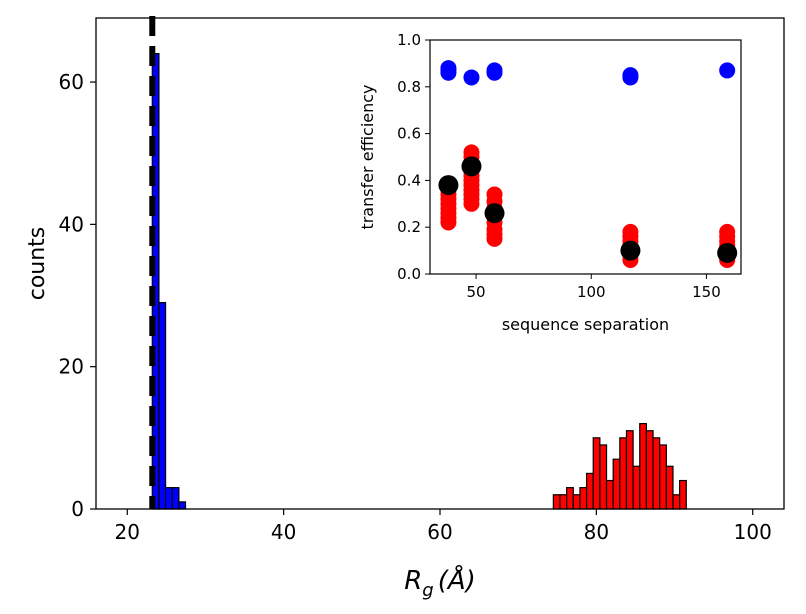 This screenshot has width=806, height=614. What do you see at coordinates (476, 292) in the screenshot?
I see `inset-x-tick-label: 50` at bounding box center [476, 292].